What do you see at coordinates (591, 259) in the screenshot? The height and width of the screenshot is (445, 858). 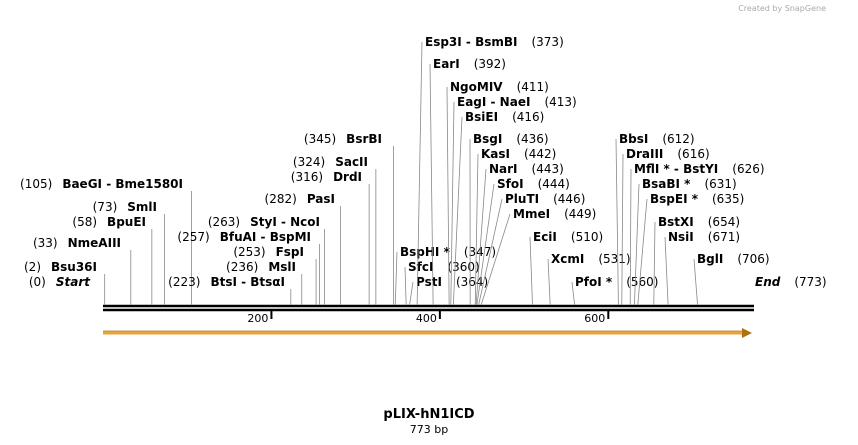 I see `site-label: XcmI (531)` at bounding box center [591, 259].